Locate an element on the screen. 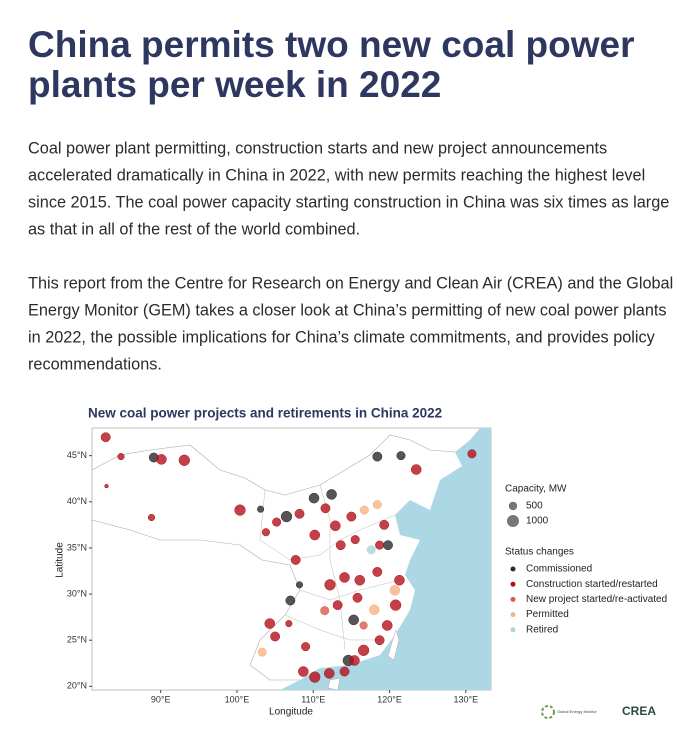 This screenshot has height=733, width=697. x-axis-label: Longitude is located at coordinates (291, 712).